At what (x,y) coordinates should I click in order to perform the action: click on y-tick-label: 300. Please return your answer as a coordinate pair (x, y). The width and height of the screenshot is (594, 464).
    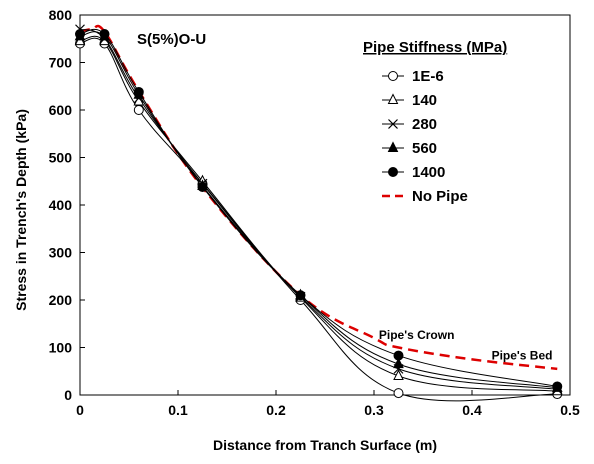
    Looking at the image, I should click on (61, 253).